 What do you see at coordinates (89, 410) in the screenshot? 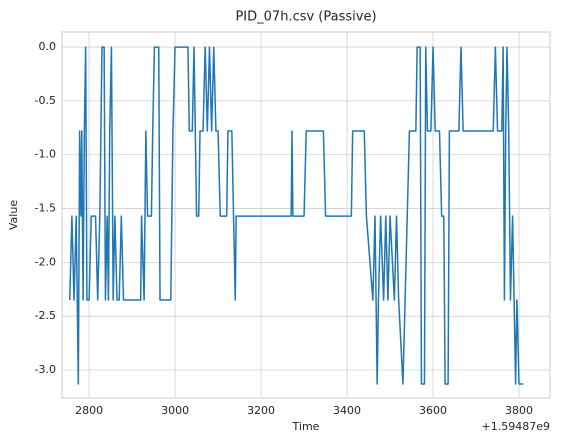
I see `x-tick-label: 2800` at bounding box center [89, 410].